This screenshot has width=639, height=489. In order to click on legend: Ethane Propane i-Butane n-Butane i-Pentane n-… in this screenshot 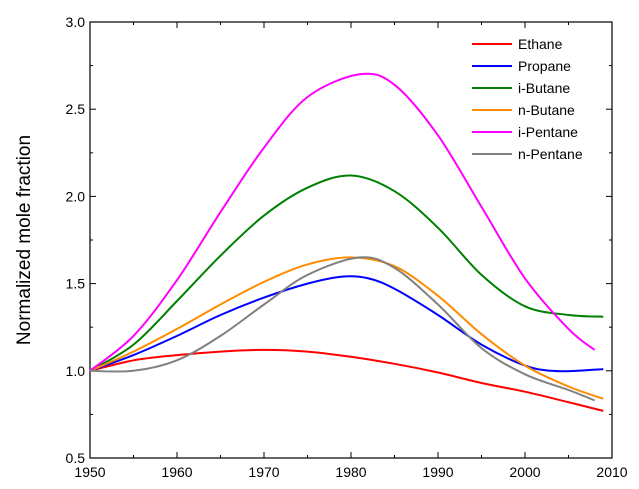, I will do `click(527, 99)`.